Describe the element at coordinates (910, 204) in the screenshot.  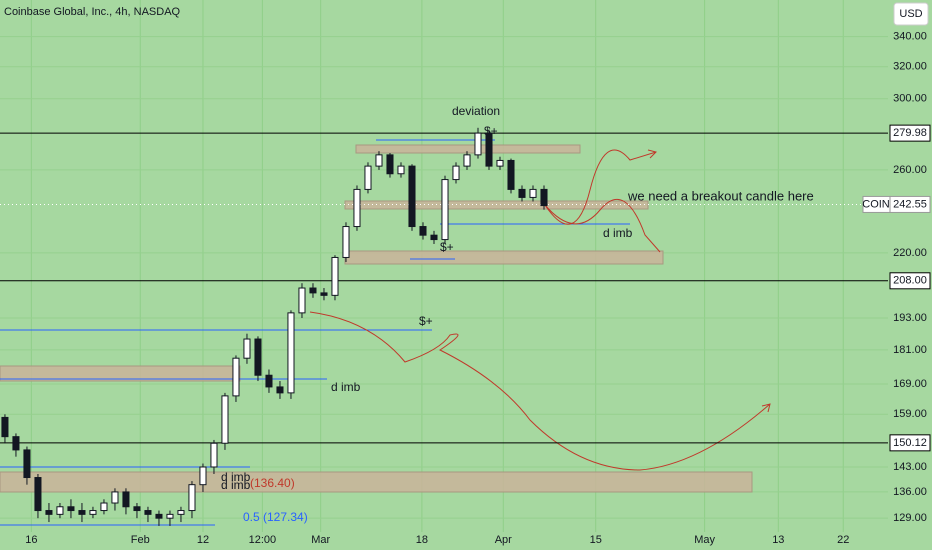
I see `price-box` at that location.